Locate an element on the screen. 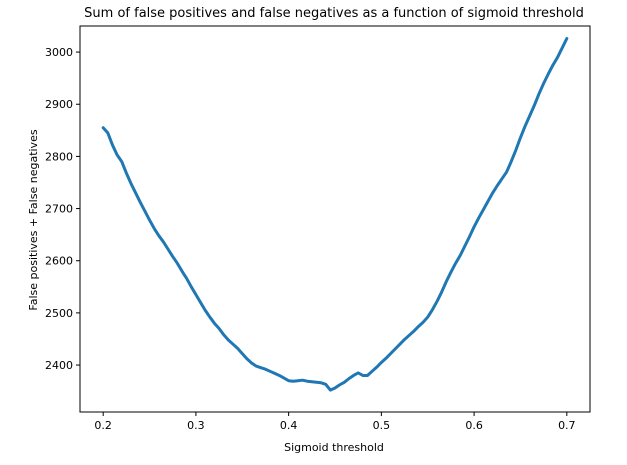 The width and height of the screenshot is (627, 465). y-tick-label: 2500 is located at coordinates (59, 313).